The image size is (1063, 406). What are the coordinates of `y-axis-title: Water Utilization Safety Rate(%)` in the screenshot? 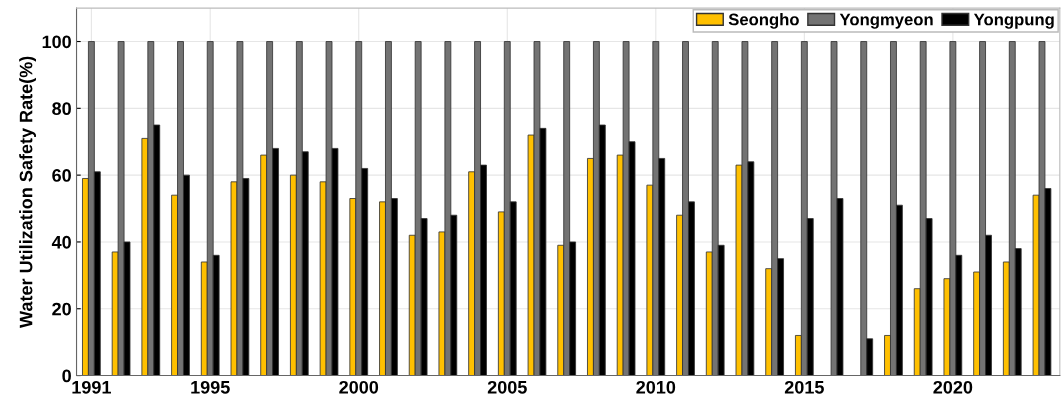 It's located at (27, 192).